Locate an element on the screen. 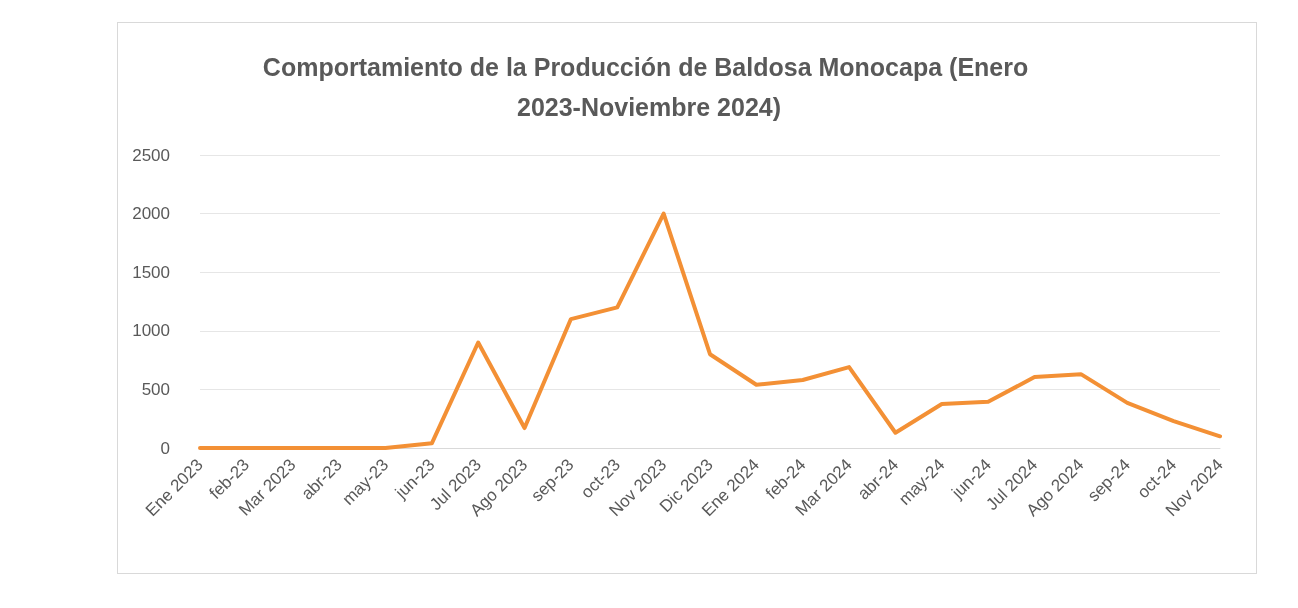  chart-title: Comportamiento de la Producción de Baldosa Monocapa (Enero 2023-Noviembre 2024) is located at coordinates (649, 87).